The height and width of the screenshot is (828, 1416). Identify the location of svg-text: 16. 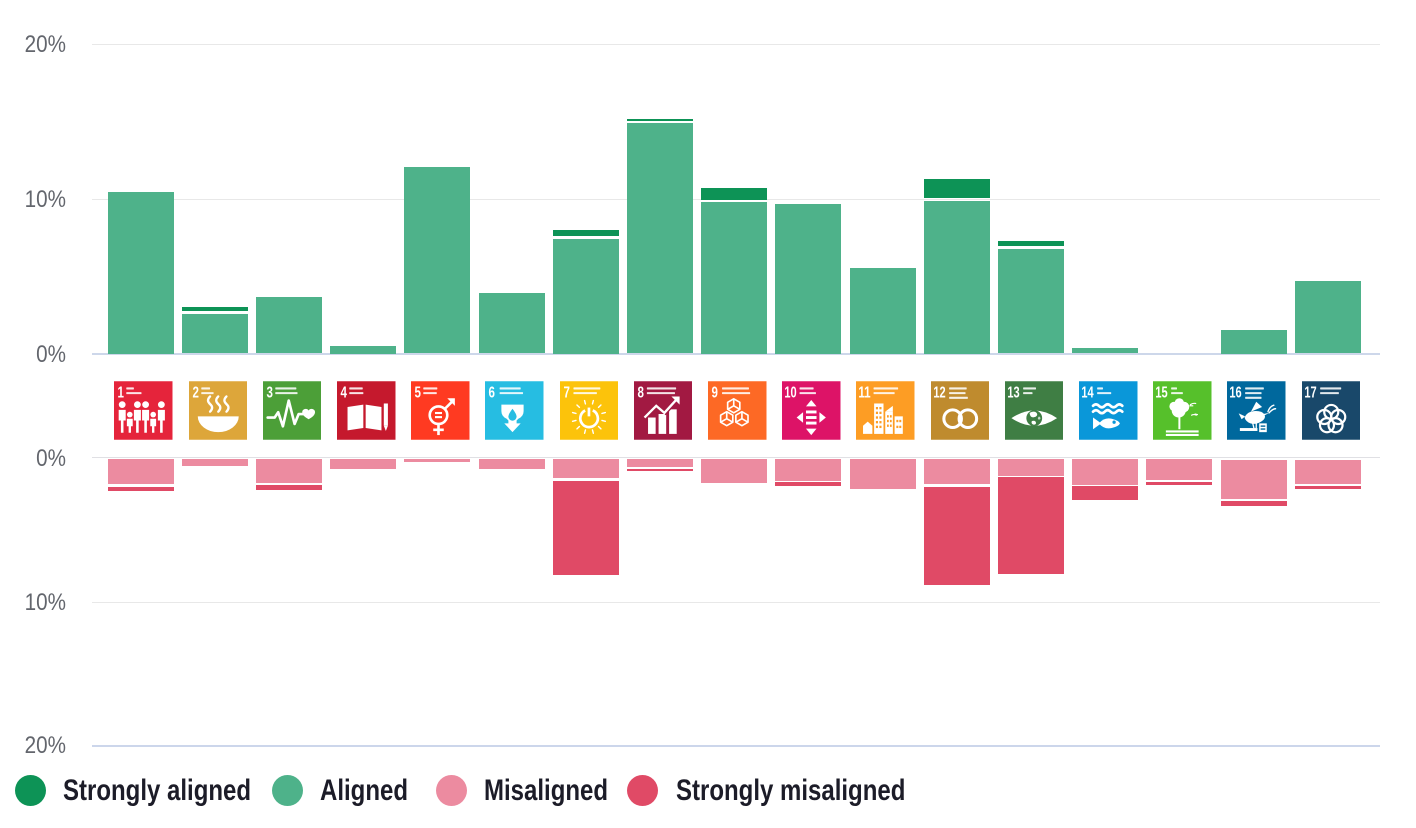
(1236, 393).